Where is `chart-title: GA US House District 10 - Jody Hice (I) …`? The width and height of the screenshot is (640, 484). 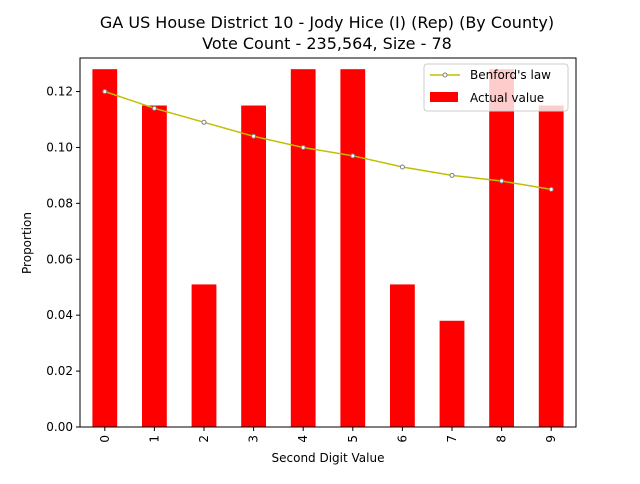 chart-title: GA US House District 10 - Jody Hice (I) … is located at coordinates (327, 22).